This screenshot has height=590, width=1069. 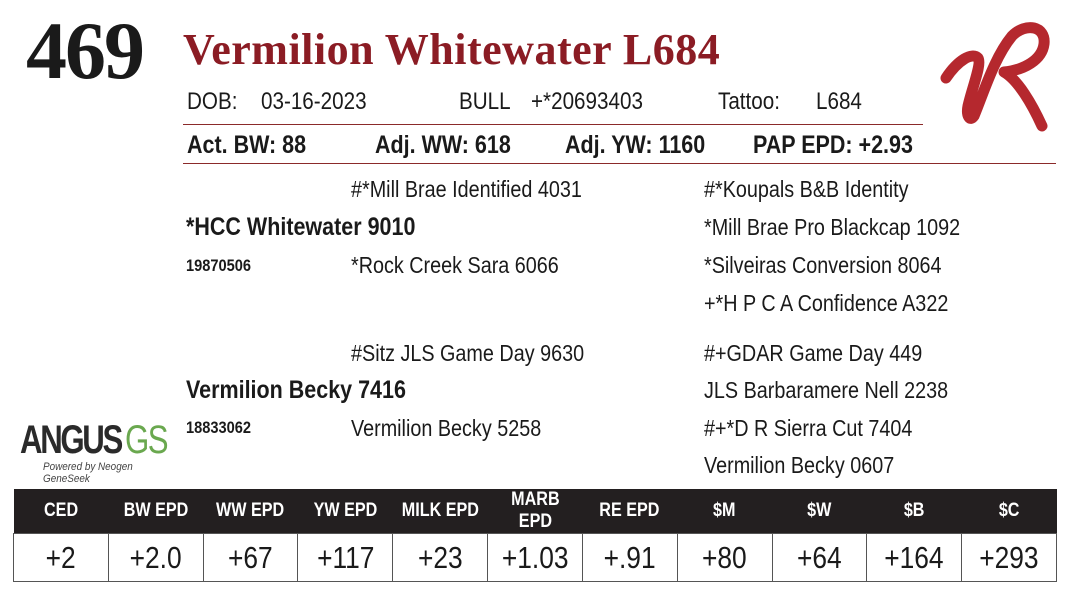 What do you see at coordinates (85, 50) in the screenshot?
I see `lot-number: 469` at bounding box center [85, 50].